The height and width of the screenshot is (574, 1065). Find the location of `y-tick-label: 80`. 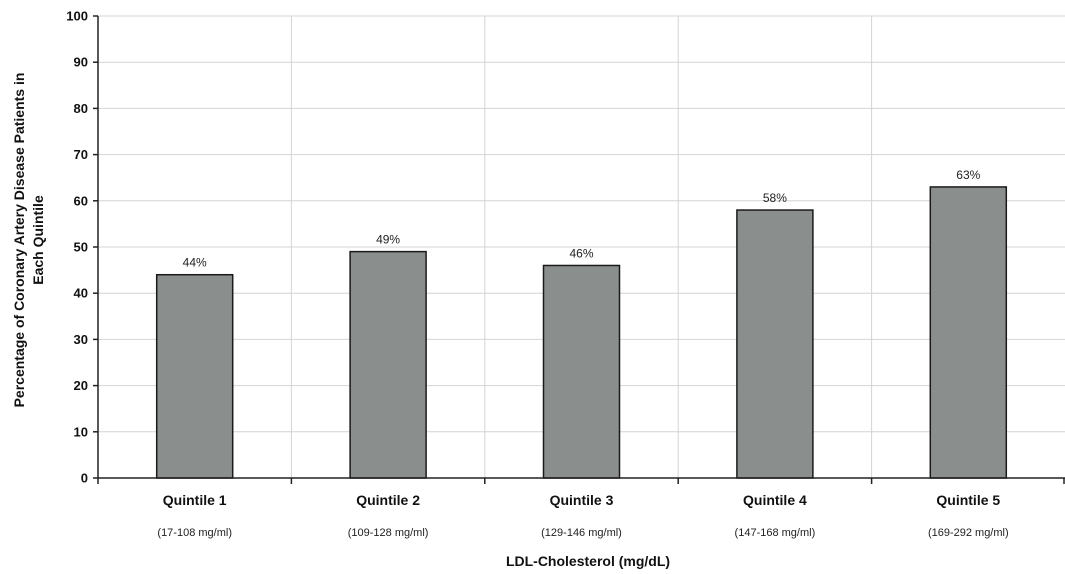

y-tick-label: 80 is located at coordinates (81, 108).